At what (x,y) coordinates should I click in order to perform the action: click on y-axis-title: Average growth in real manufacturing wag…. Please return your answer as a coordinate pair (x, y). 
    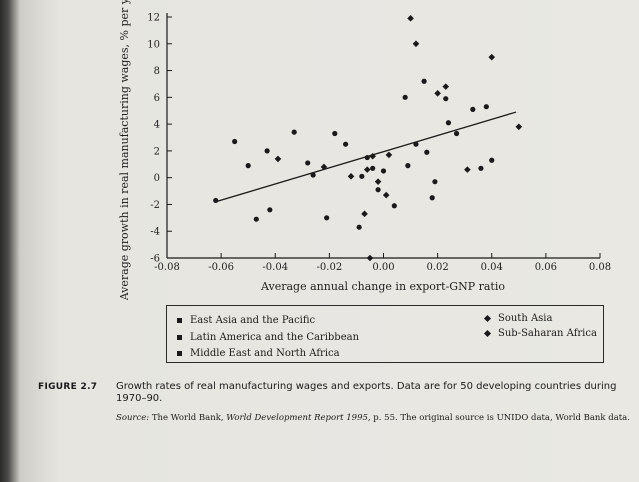
    Looking at the image, I should click on (124, 150).